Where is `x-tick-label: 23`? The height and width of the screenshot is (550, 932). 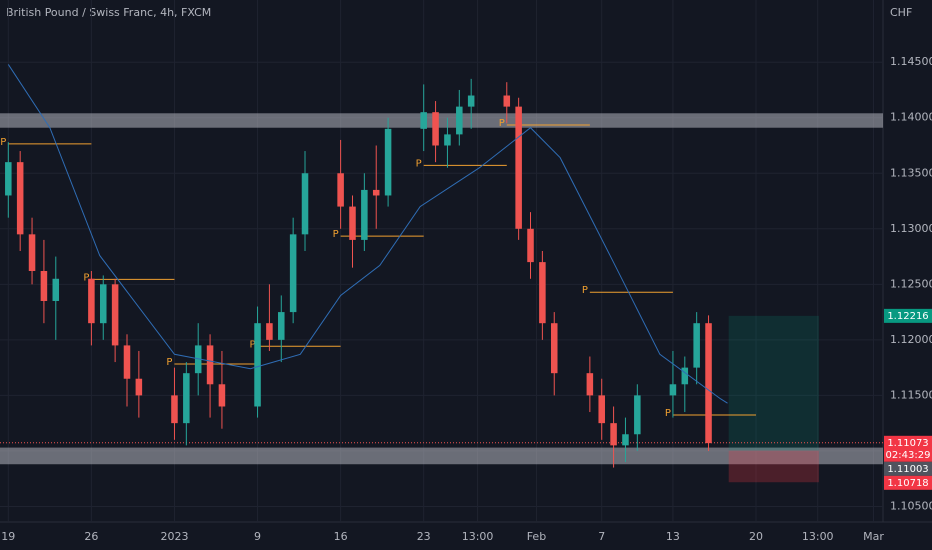 x-tick-label: 23 is located at coordinates (424, 536).